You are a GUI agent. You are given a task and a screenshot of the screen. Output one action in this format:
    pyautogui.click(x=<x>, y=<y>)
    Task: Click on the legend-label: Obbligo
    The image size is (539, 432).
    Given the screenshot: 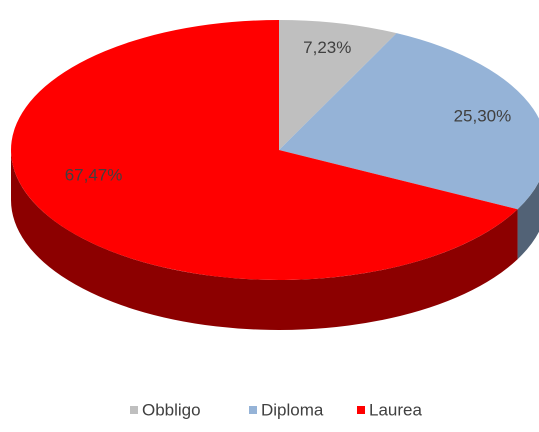 What is the action you would take?
    pyautogui.click(x=171, y=409)
    